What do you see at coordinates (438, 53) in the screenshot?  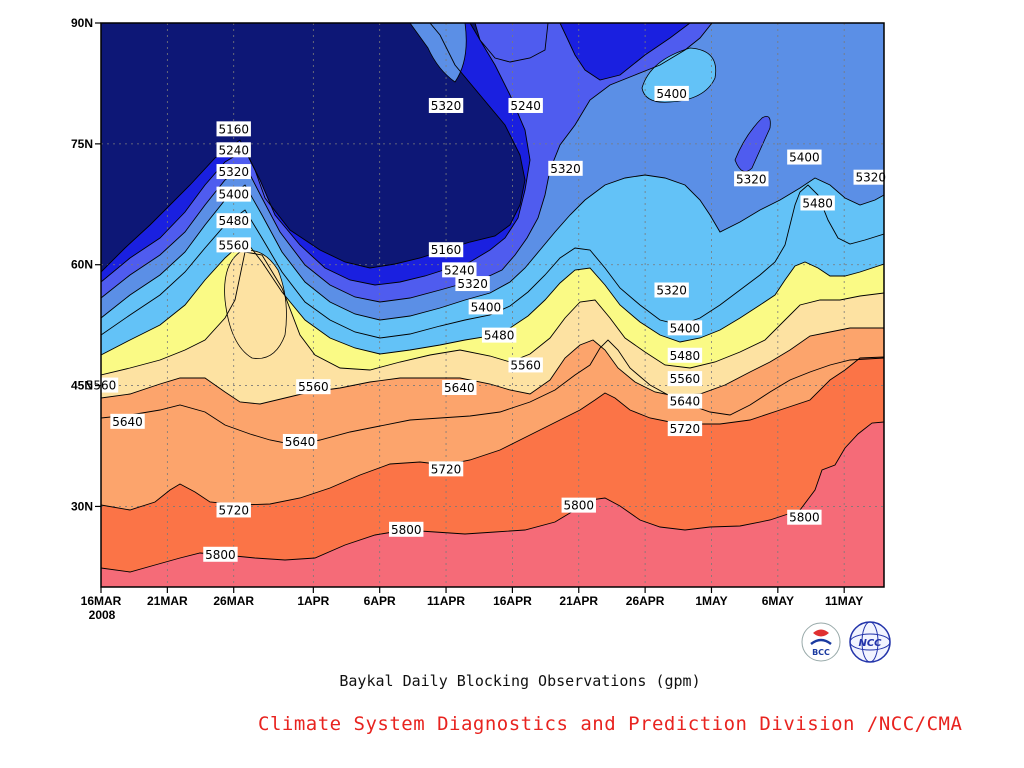 I see `high-lat-5320-tongue` at bounding box center [438, 53].